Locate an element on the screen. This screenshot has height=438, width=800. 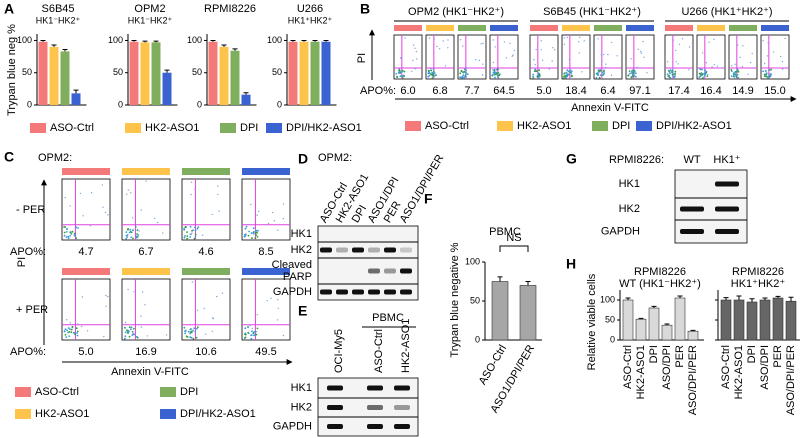
legend-label: HK2-ASO1 is located at coordinates (544, 126).